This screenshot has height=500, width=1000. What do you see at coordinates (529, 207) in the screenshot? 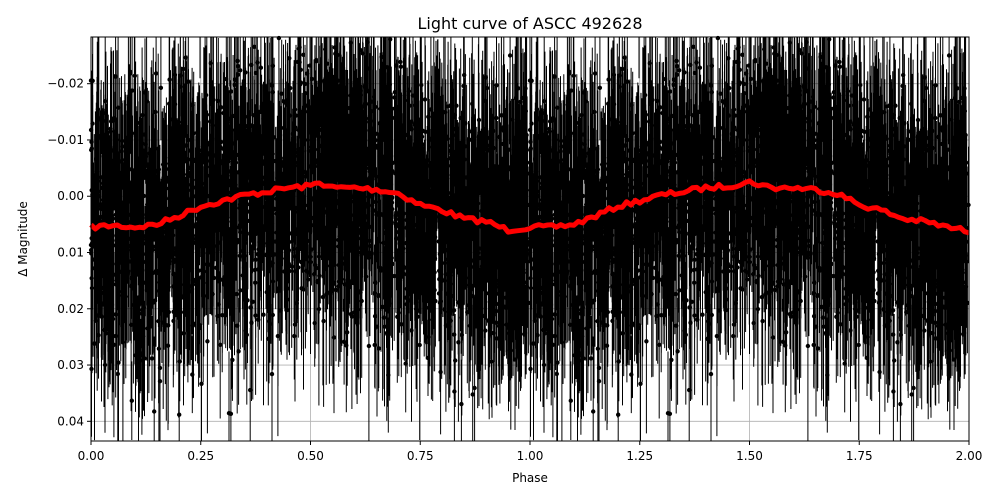
I see `red-model-curve` at bounding box center [529, 207].